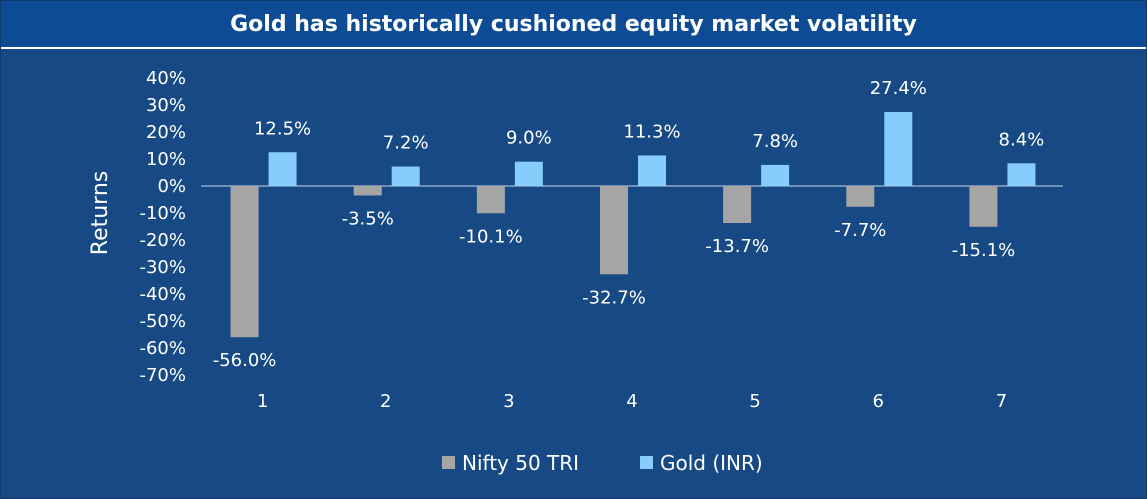  I want to click on y-tick-label: 0%, so click(171, 186).